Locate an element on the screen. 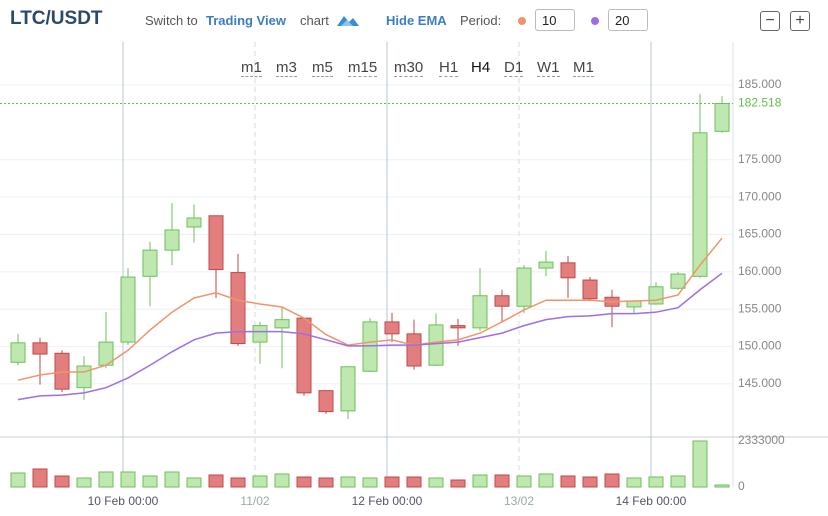  volume-tick-label: 0 is located at coordinates (741, 486).